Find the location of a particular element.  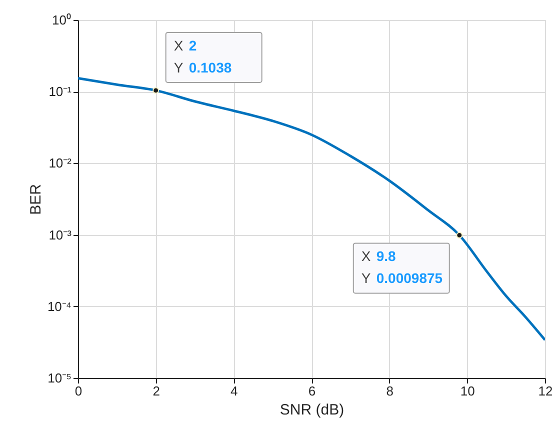

x-tick-label: 10 is located at coordinates (467, 391).